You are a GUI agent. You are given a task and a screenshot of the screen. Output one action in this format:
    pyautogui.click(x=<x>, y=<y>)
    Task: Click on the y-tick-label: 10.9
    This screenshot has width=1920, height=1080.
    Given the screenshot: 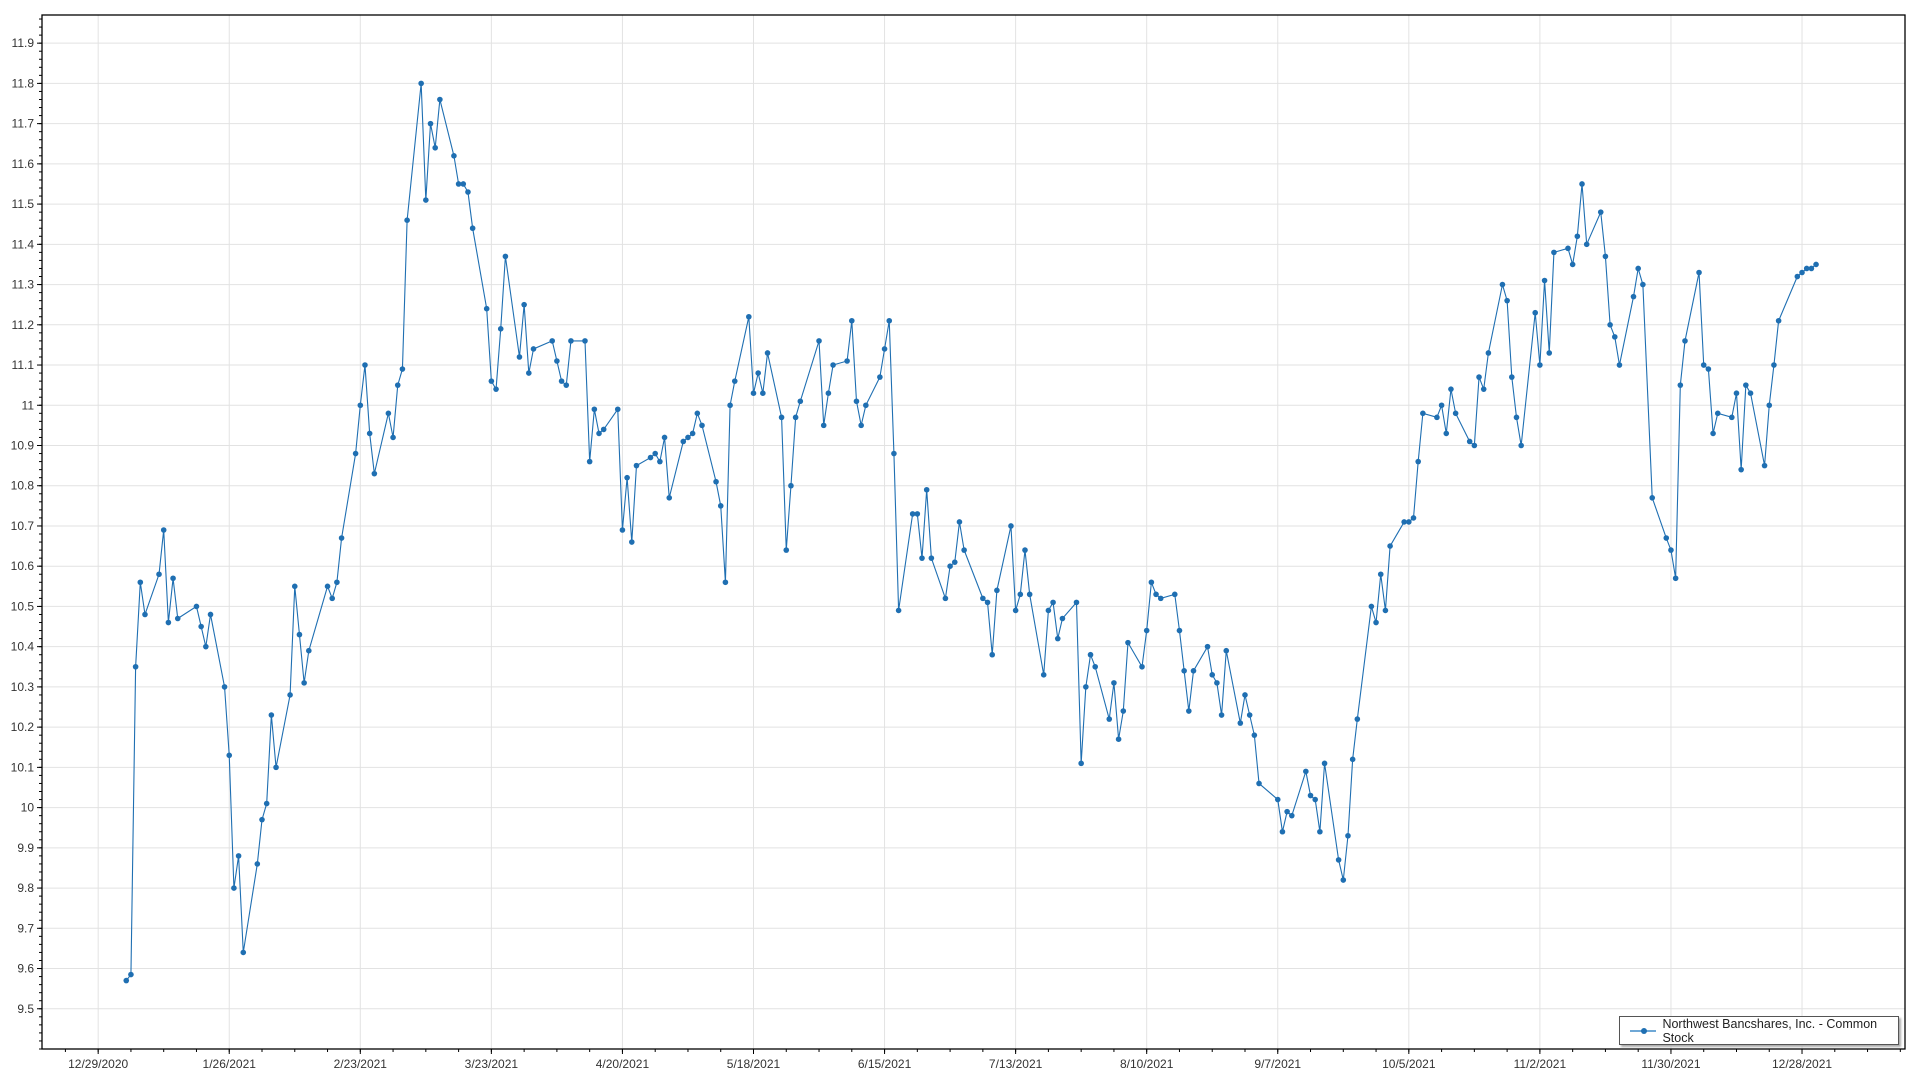 What is the action you would take?
    pyautogui.click(x=23, y=445)
    